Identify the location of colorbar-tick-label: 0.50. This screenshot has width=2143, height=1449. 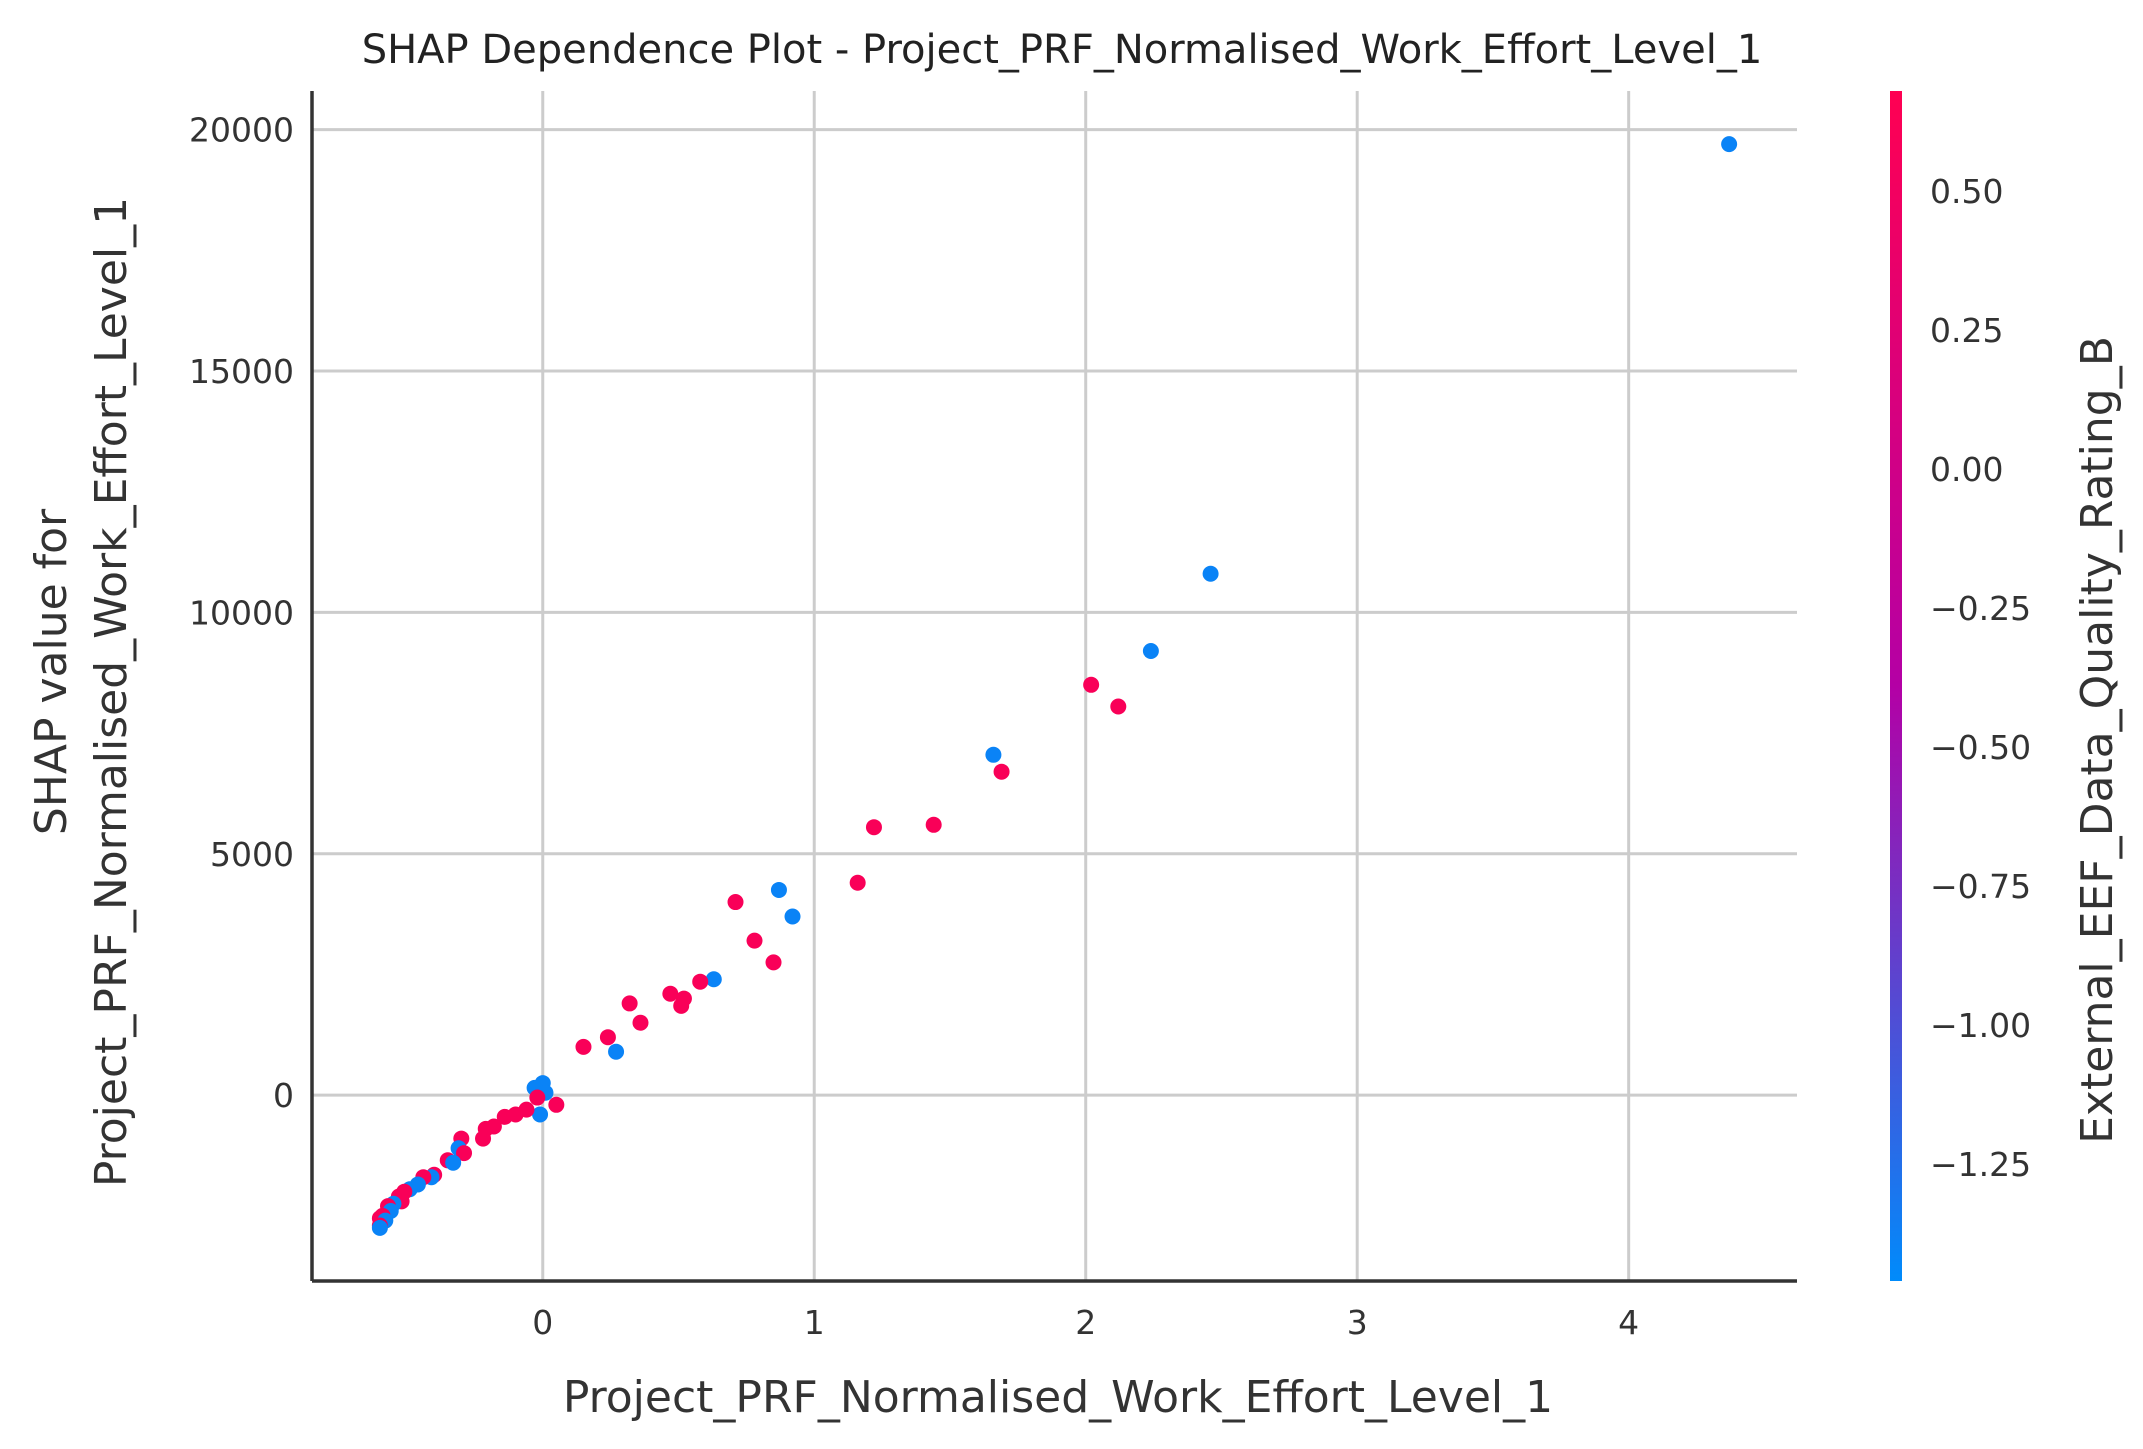
(1966, 191).